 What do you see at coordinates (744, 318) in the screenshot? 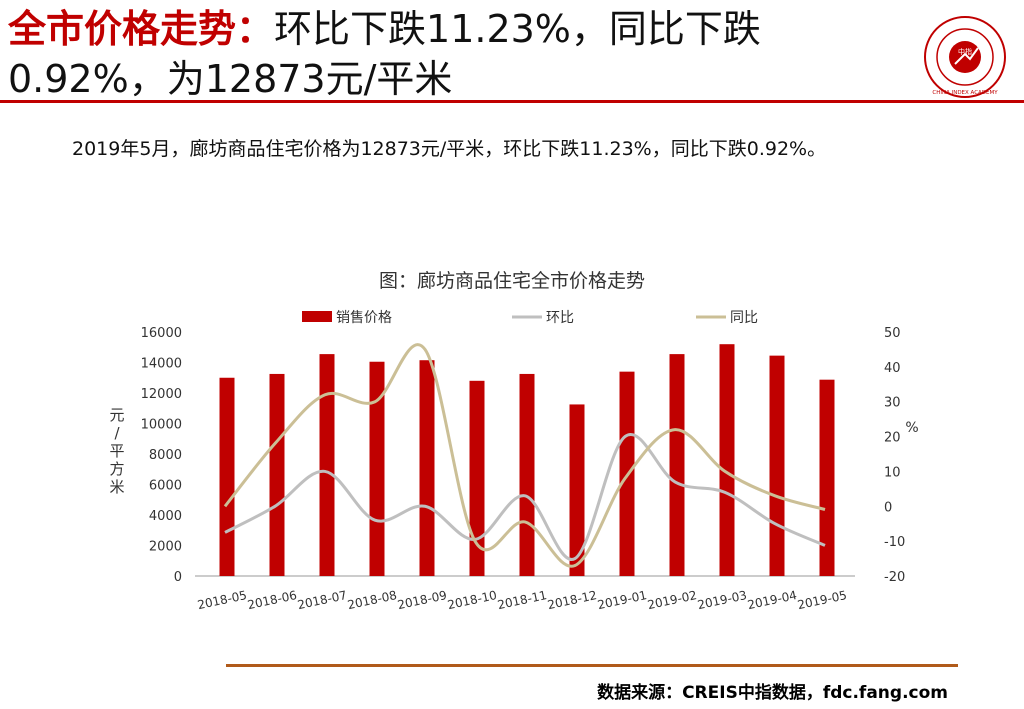
I see `legend-yoy-label: 同比` at bounding box center [744, 318].